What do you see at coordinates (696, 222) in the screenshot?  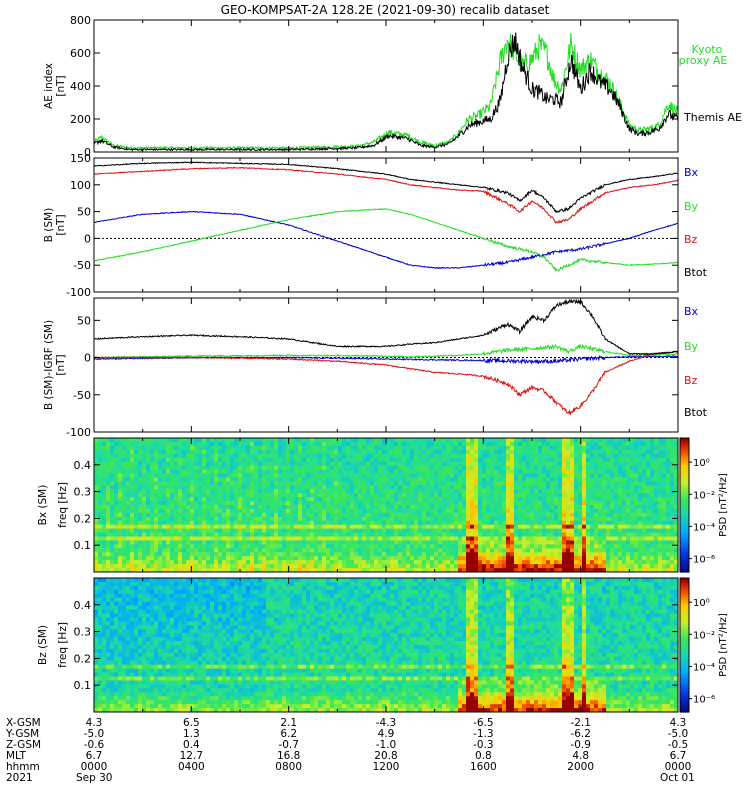 I see `b-sm-legend: Bx By Bz Btot` at bounding box center [696, 222].